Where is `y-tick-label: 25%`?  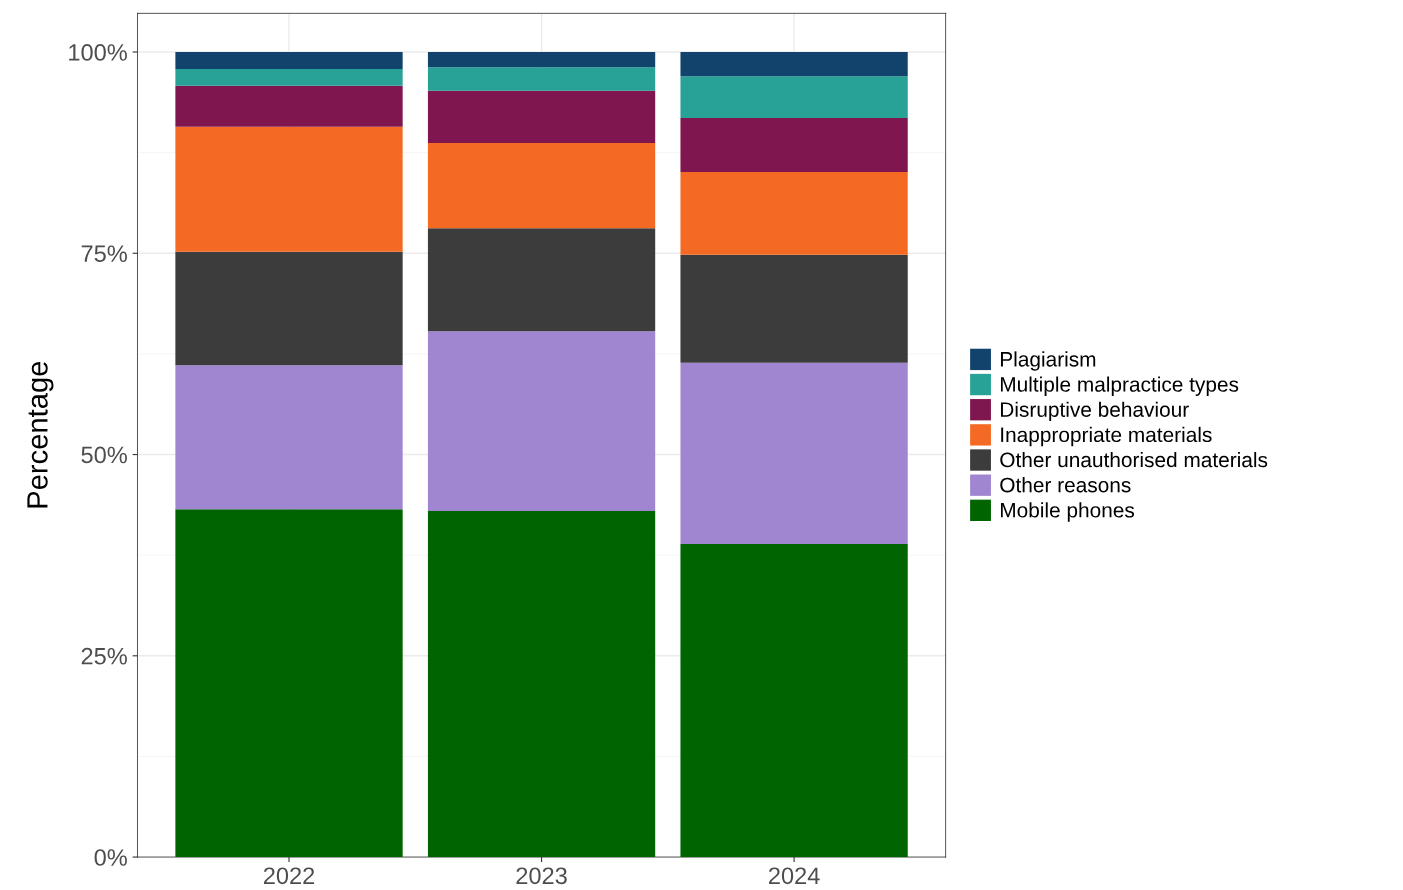 y-tick-label: 25% is located at coordinates (104, 656).